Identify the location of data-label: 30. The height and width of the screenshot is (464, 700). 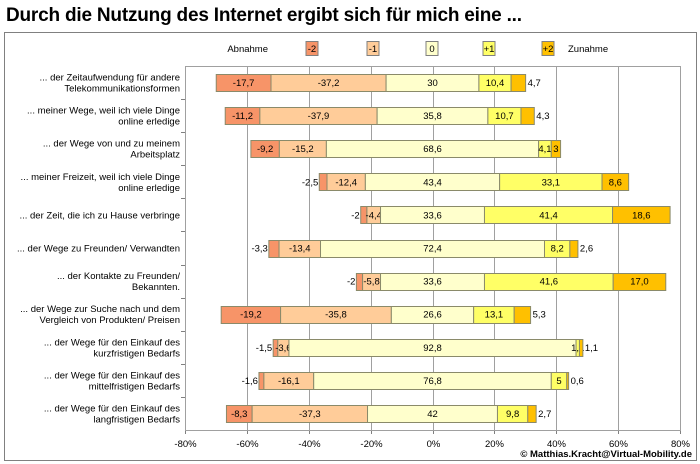
(432, 83).